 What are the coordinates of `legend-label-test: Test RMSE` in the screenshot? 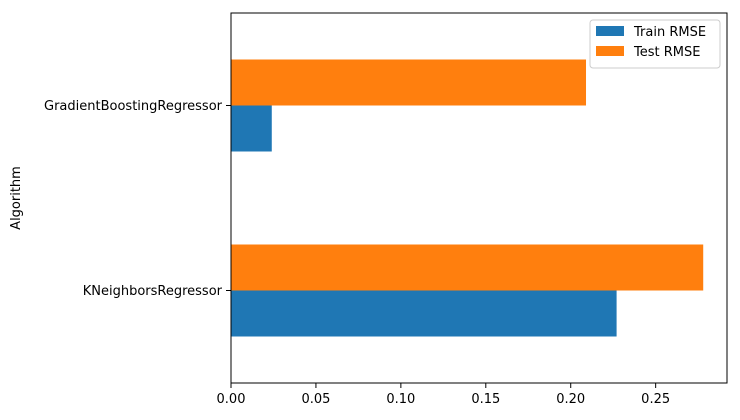 It's located at (666, 52).